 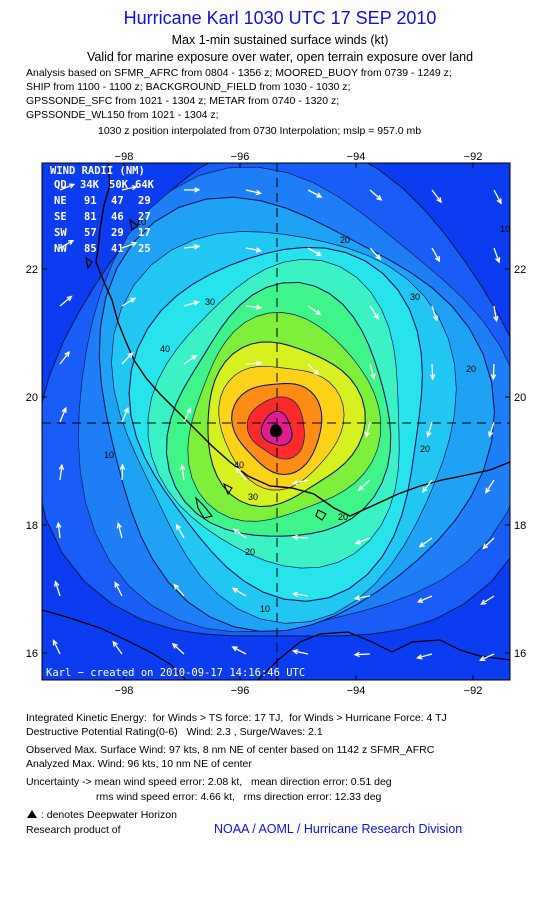 I want to click on x-tick-label-top: −94, so click(x=356, y=157).